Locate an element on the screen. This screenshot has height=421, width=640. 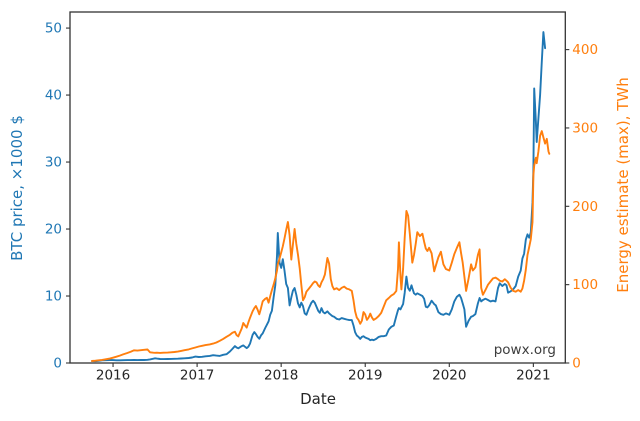
y-tick-label-left: 50 is located at coordinates (53, 29).